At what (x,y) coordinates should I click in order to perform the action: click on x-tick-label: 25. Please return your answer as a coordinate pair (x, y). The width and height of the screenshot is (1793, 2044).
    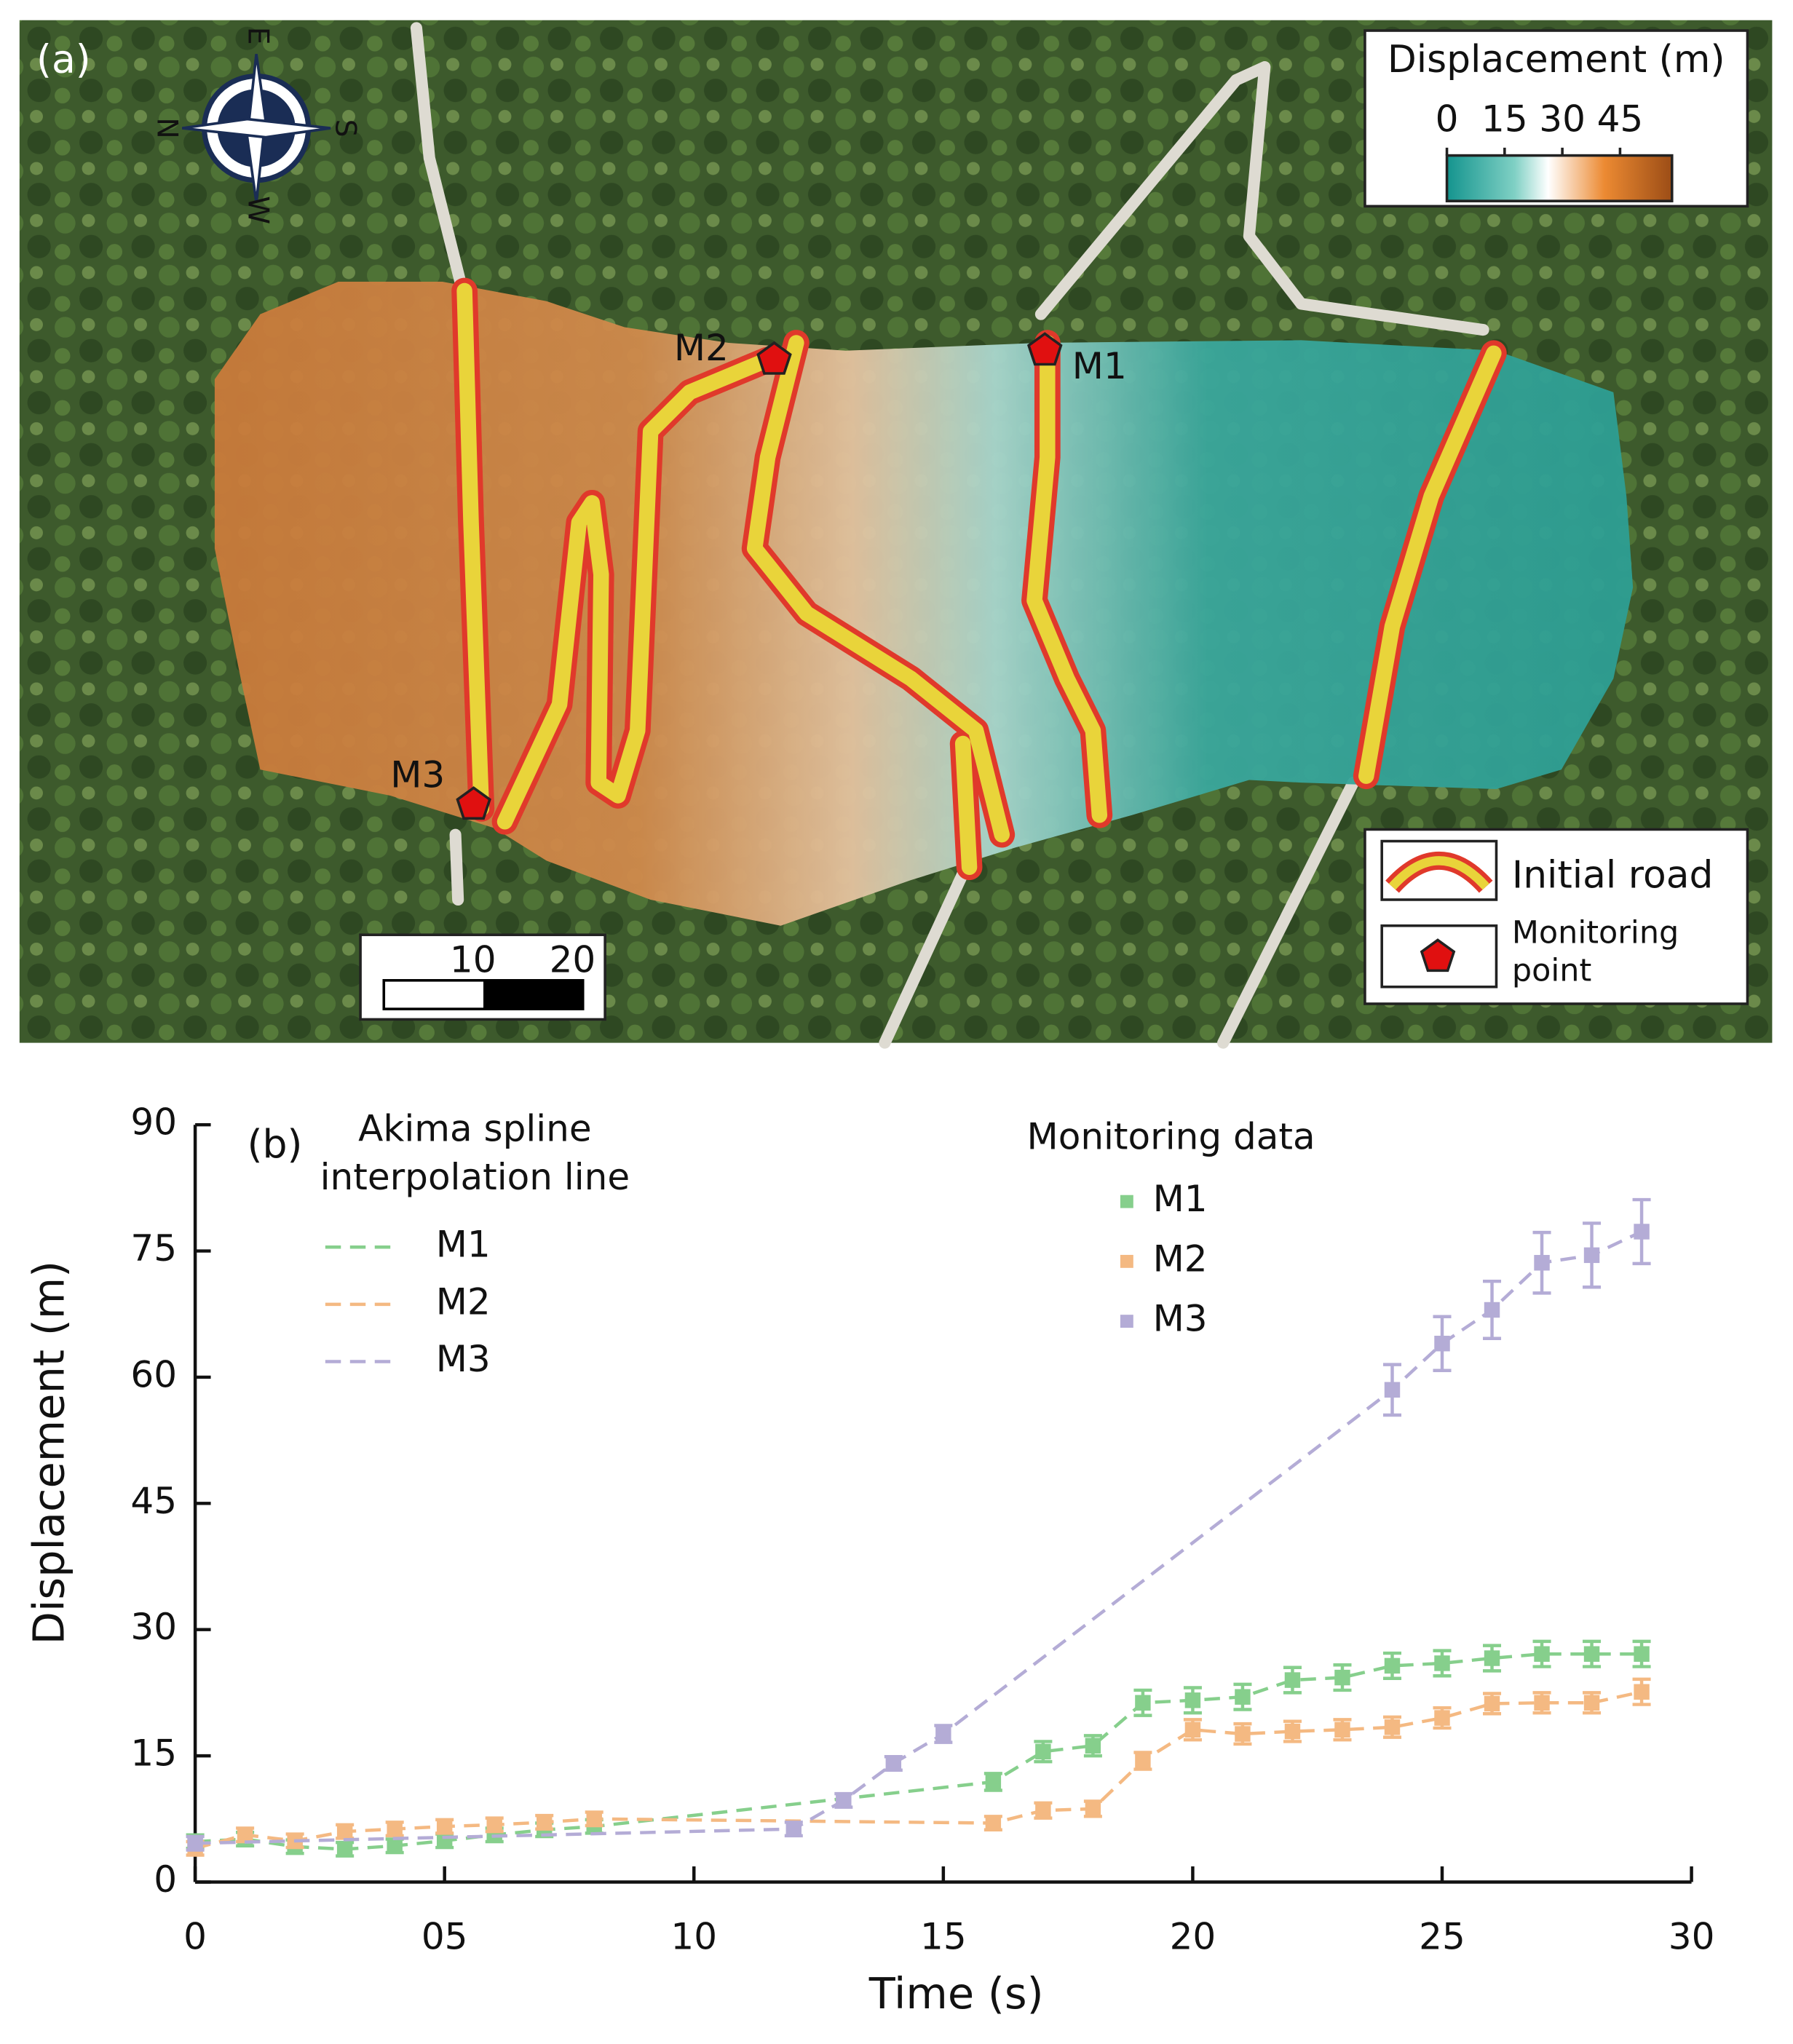
    Looking at the image, I should click on (1442, 1937).